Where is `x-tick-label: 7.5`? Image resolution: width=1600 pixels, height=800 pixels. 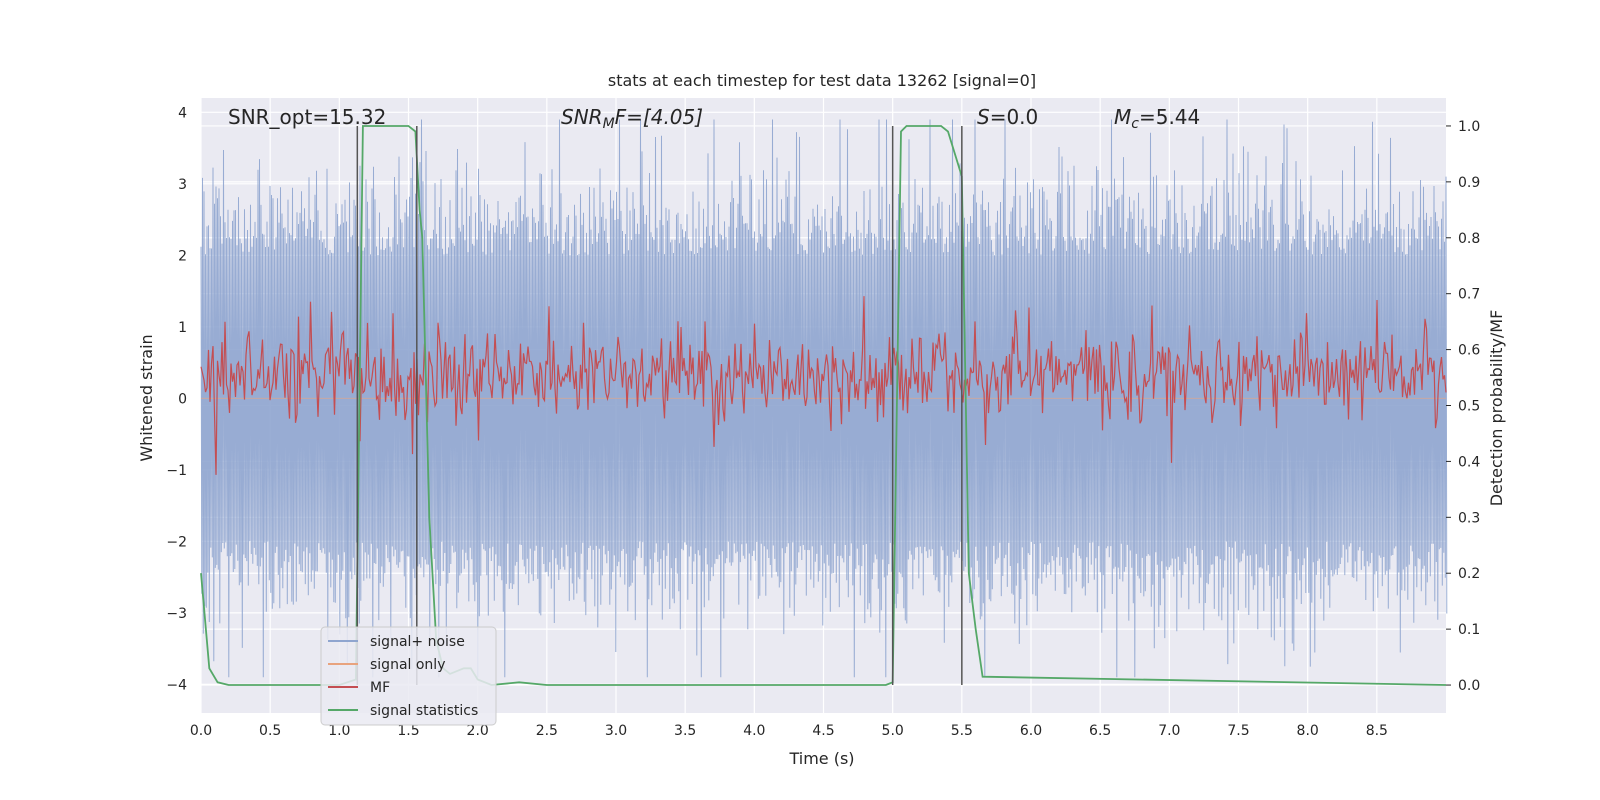
x-tick-label: 7.5 is located at coordinates (1238, 731).